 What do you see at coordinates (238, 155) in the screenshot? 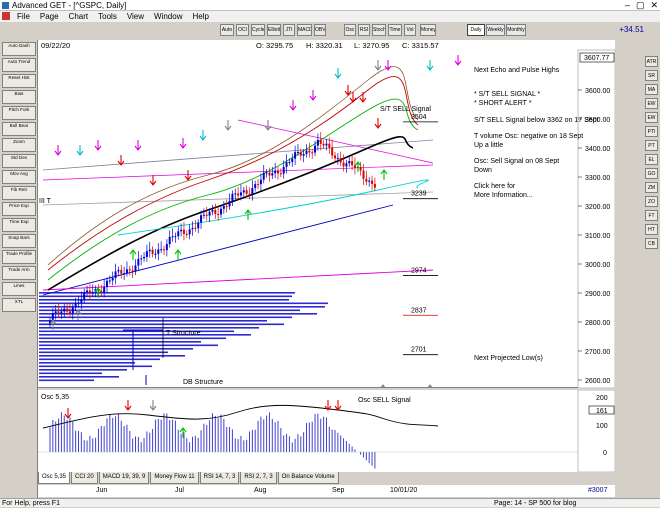
I see `trend-line-gray` at bounding box center [238, 155].